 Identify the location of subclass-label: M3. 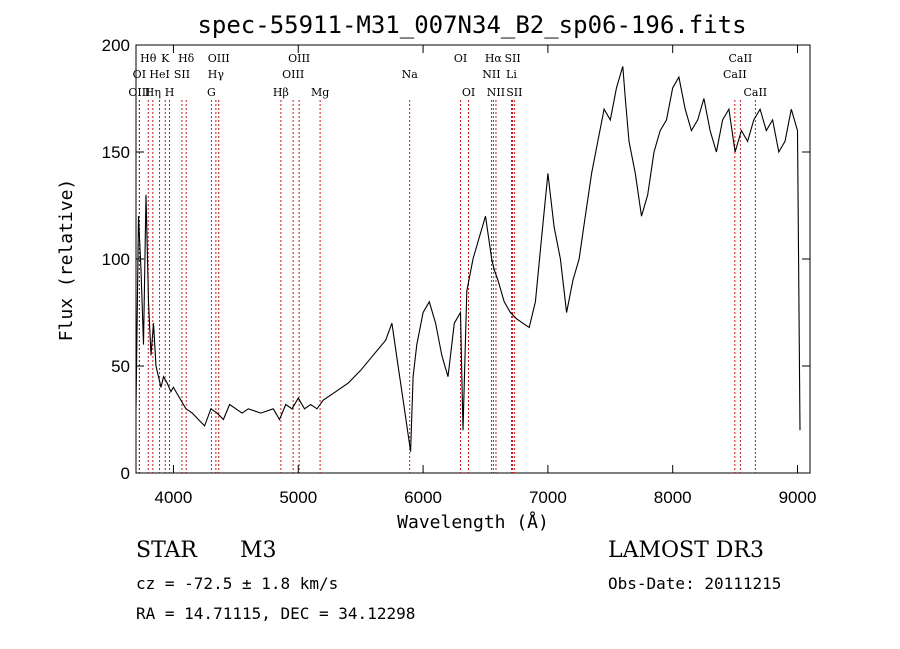
(258, 550).